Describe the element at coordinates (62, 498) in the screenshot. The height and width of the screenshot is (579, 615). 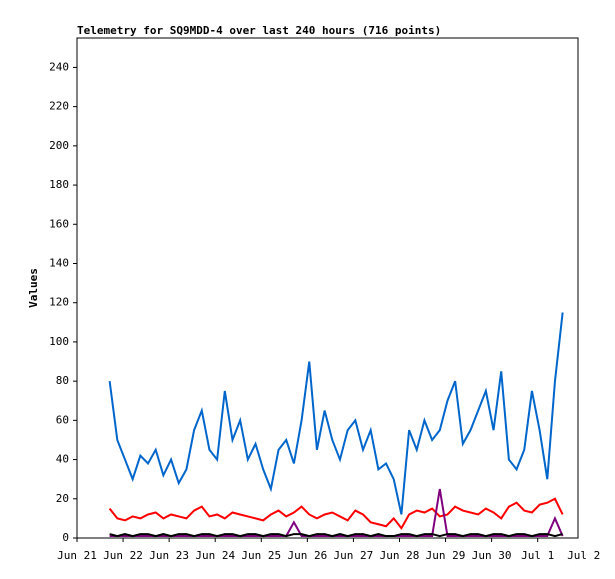
I see `y-tick-label: 20` at that location.